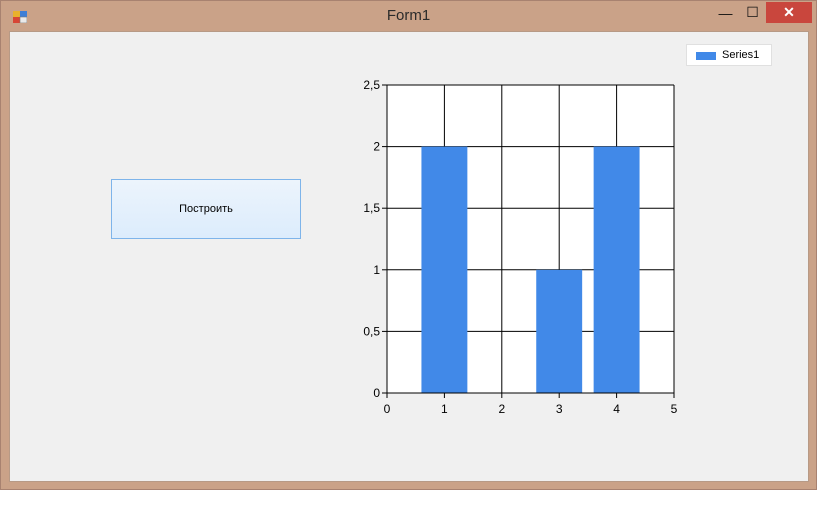 This screenshot has height=520, width=817. I want to click on close-icon: ✕, so click(789, 12).